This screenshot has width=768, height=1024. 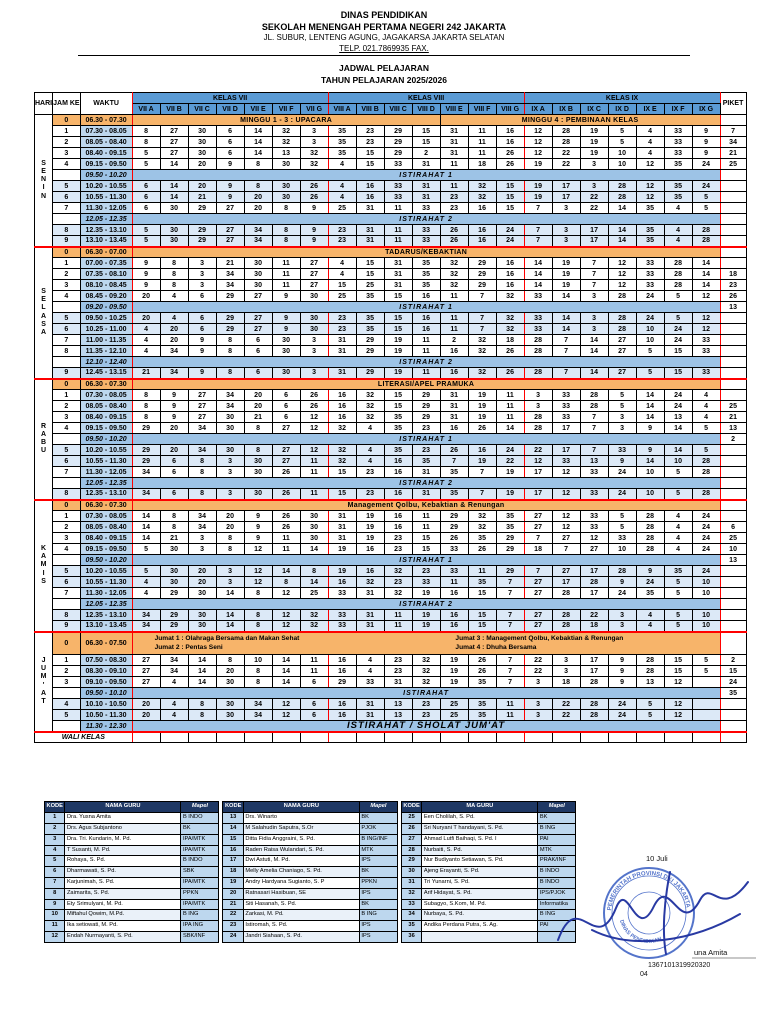 What do you see at coordinates (594, 626) in the screenshot?
I see `lesson-teacher-code-cell: 18` at bounding box center [594, 626].